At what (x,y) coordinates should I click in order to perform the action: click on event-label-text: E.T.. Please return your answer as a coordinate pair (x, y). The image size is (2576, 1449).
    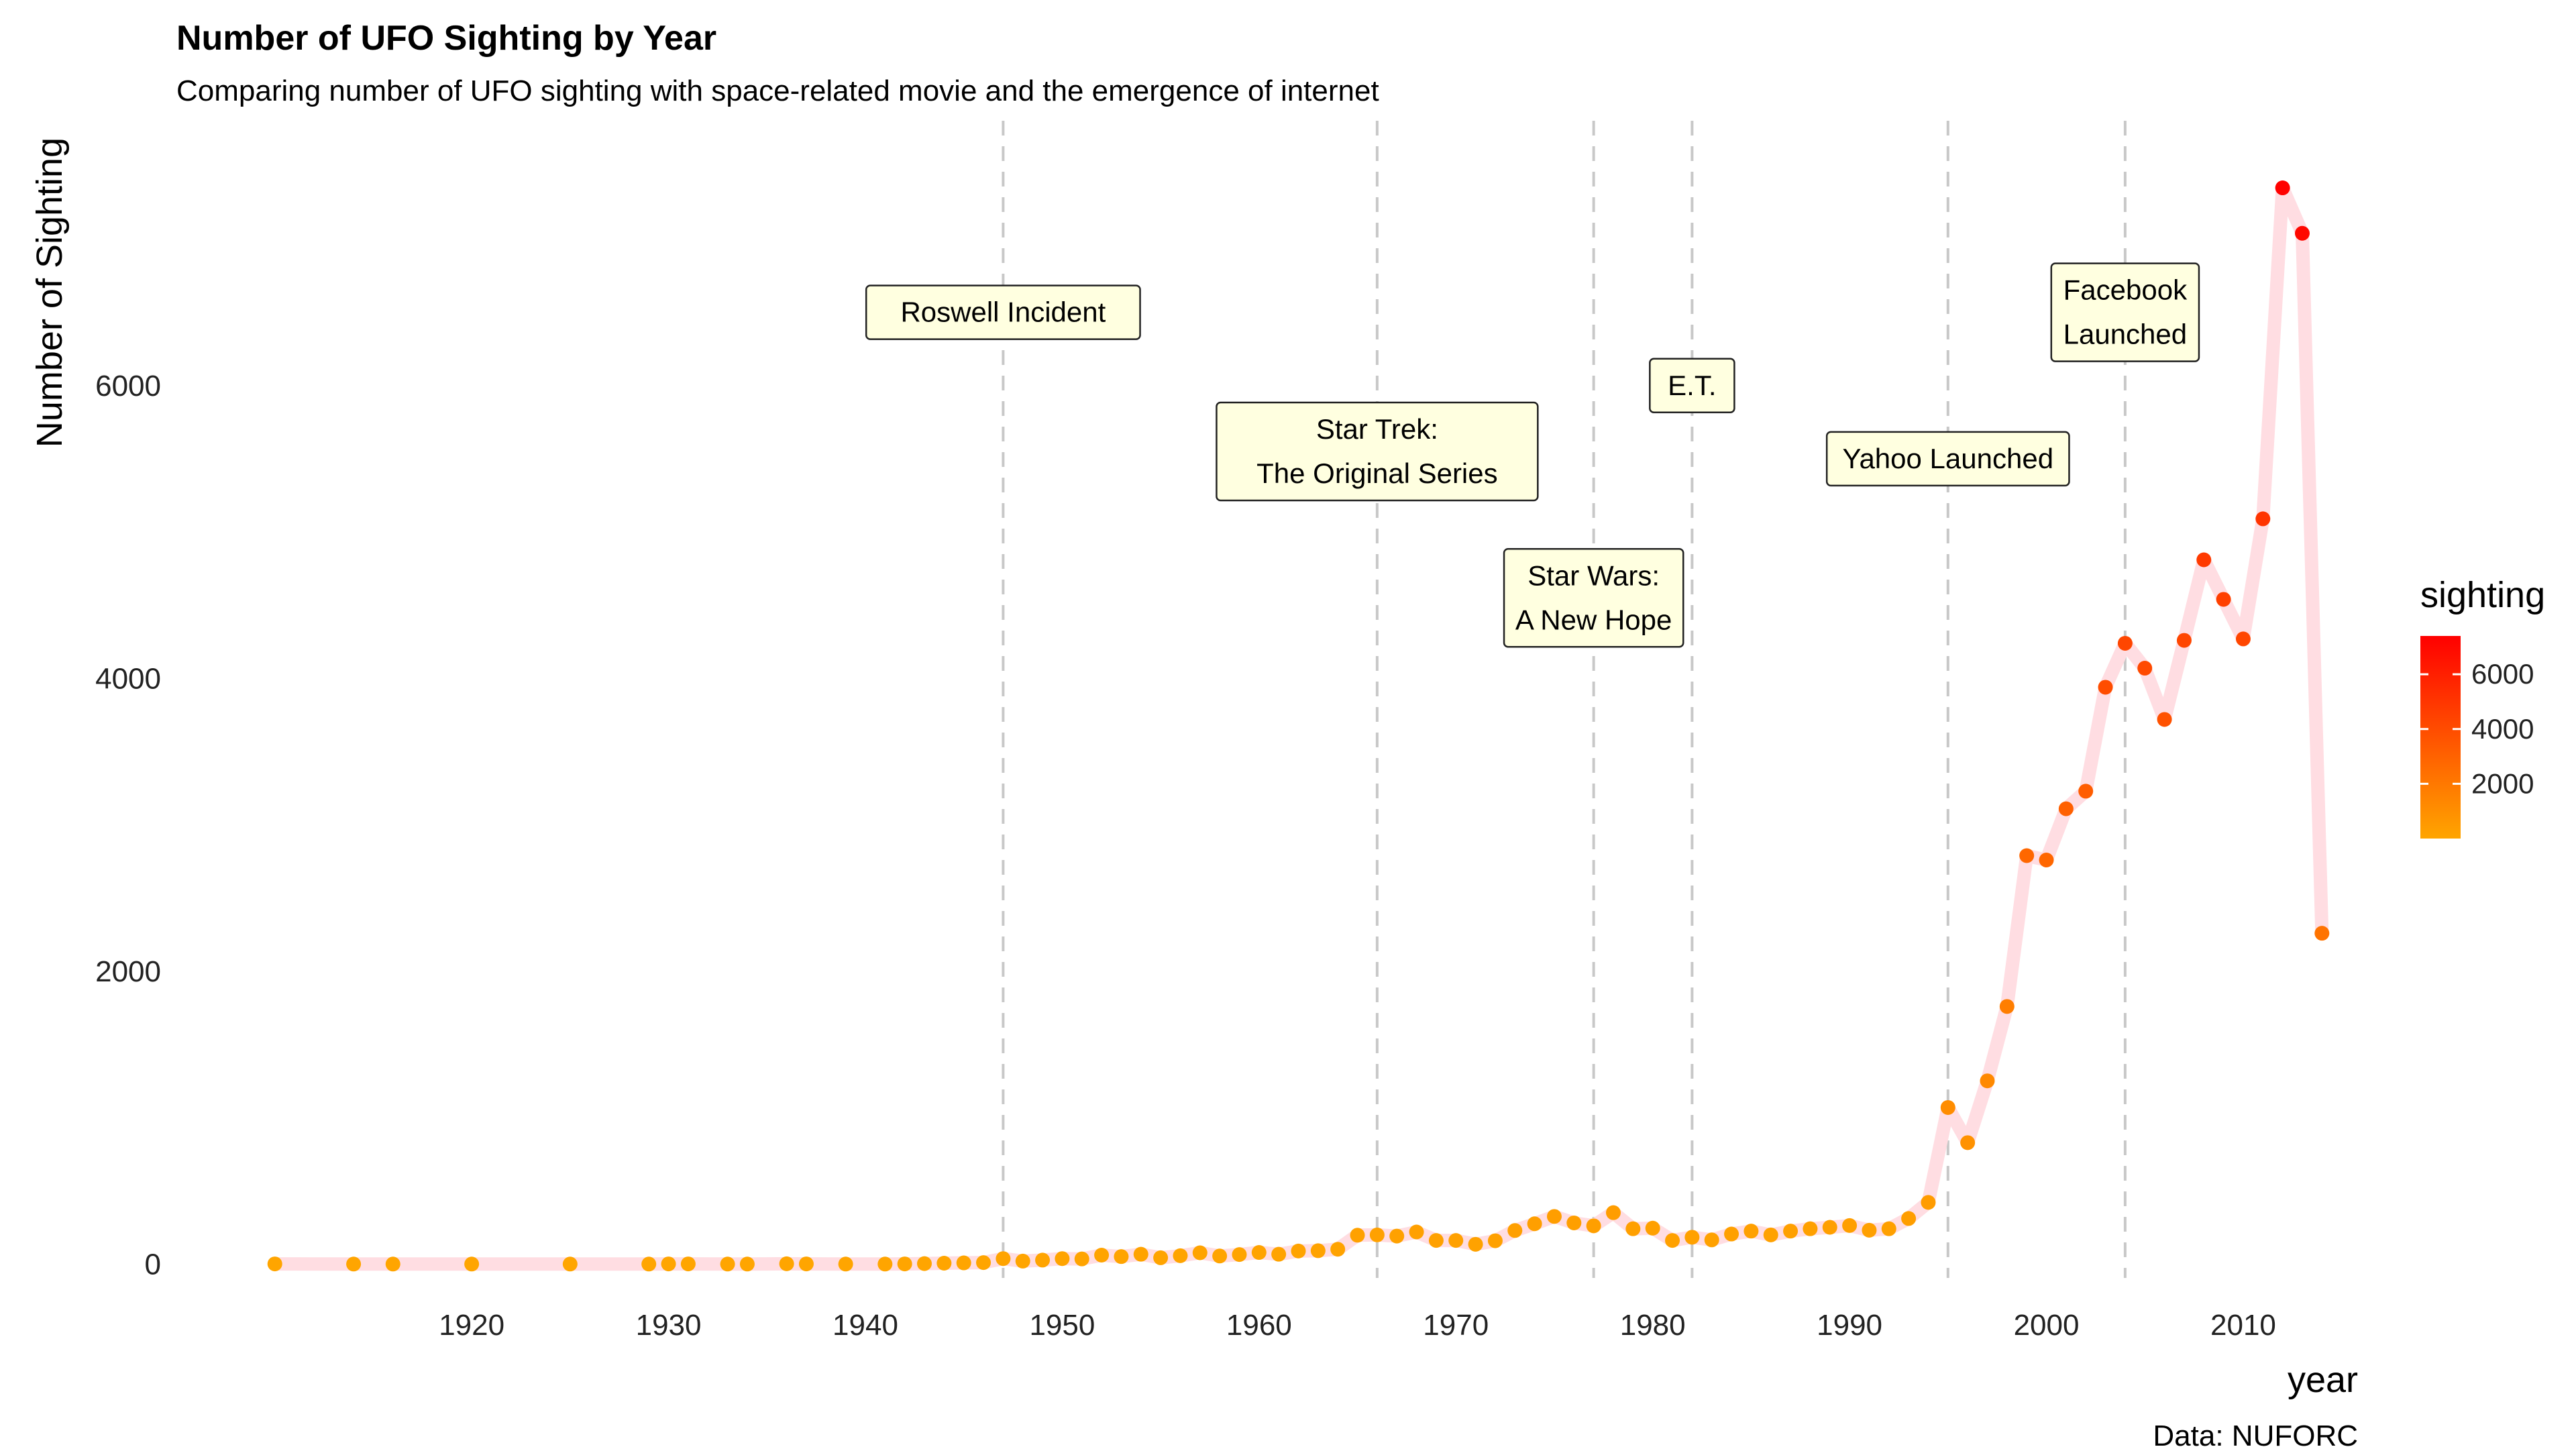
    Looking at the image, I should click on (1692, 385).